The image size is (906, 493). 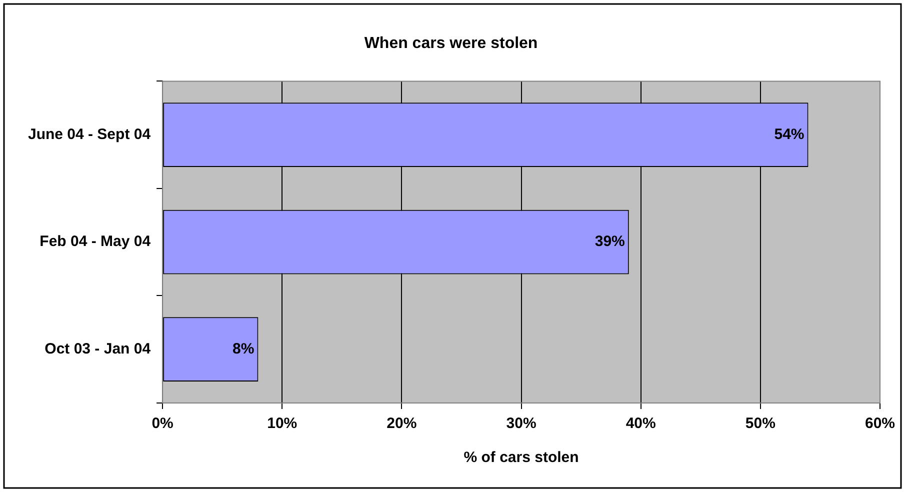 I want to click on y-tick-label: Feb 04 - May 04, so click(x=96, y=241).